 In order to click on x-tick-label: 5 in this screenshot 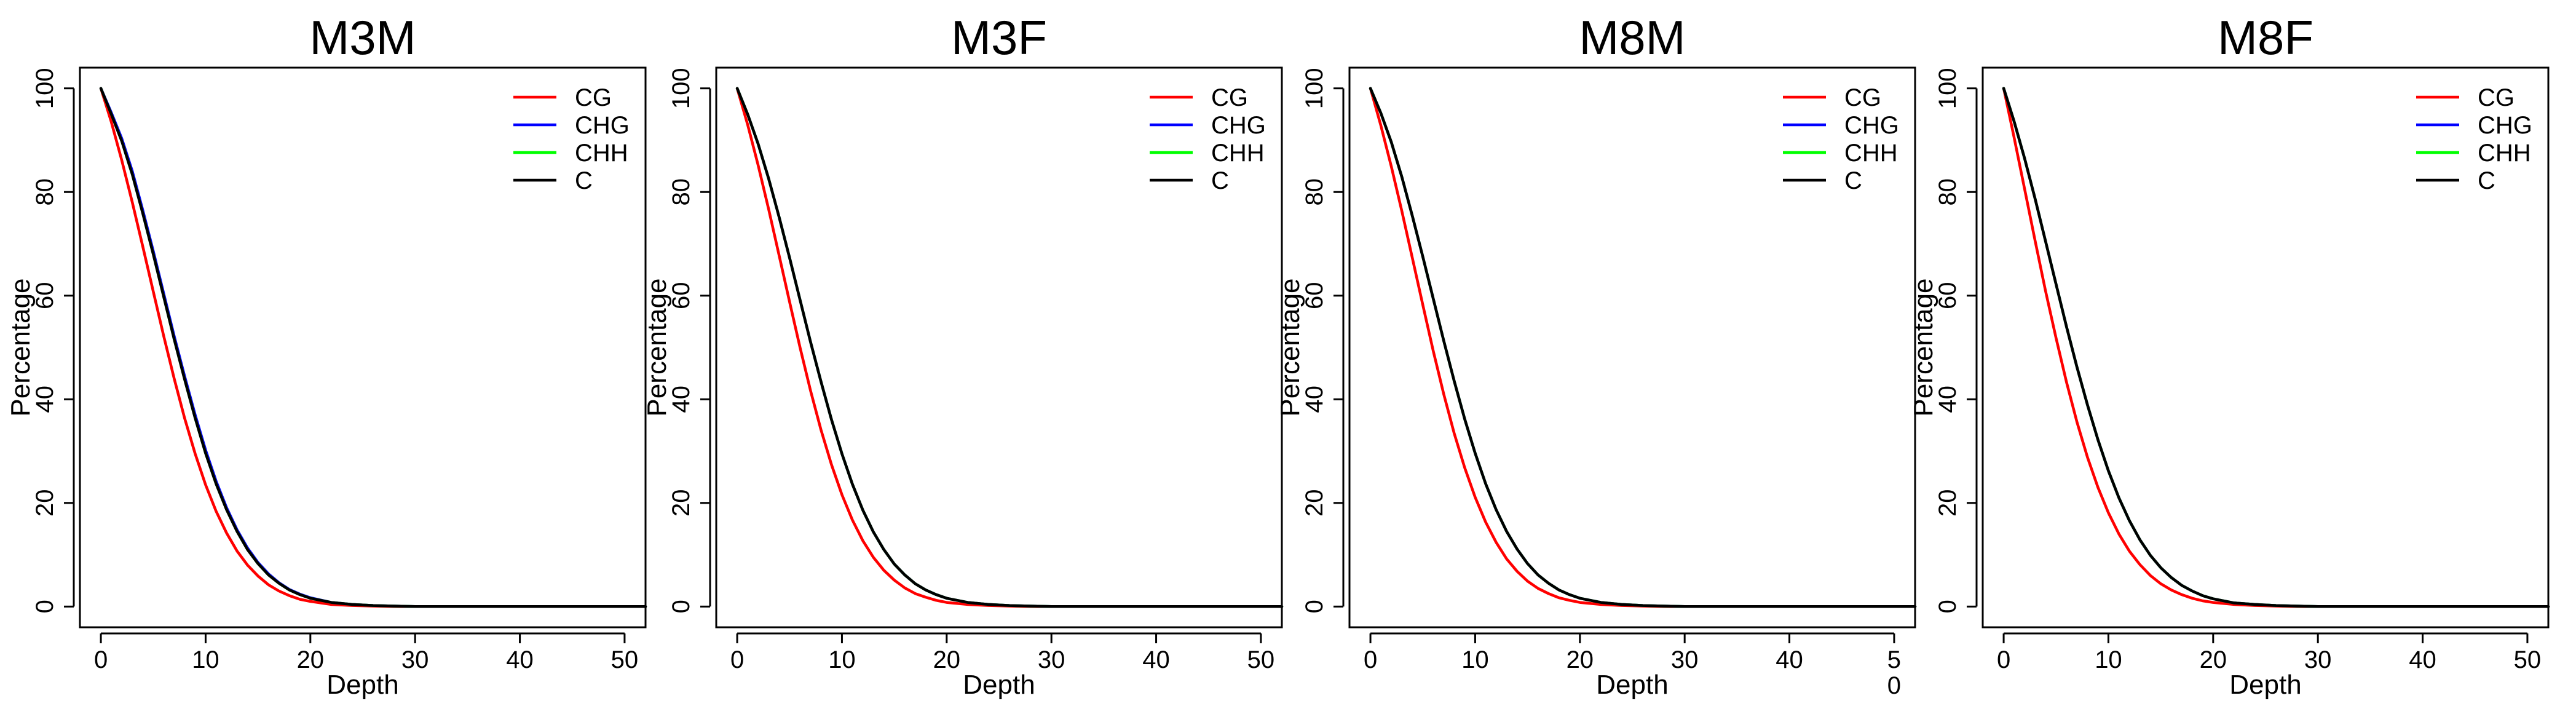, I will do `click(1894, 659)`.